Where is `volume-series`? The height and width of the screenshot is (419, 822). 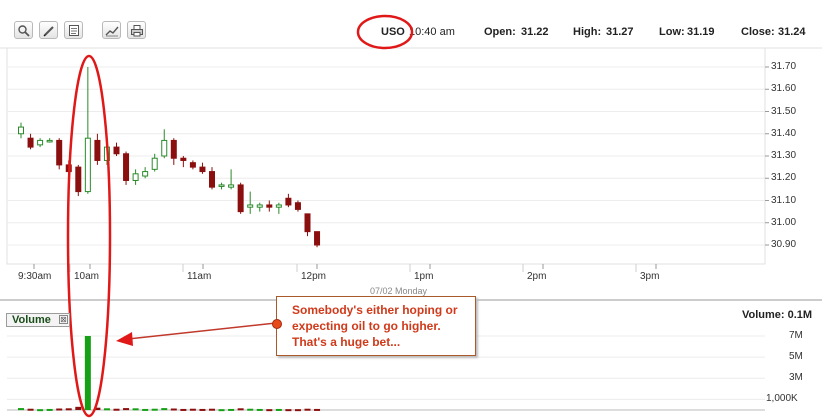 volume-series is located at coordinates (169, 374).